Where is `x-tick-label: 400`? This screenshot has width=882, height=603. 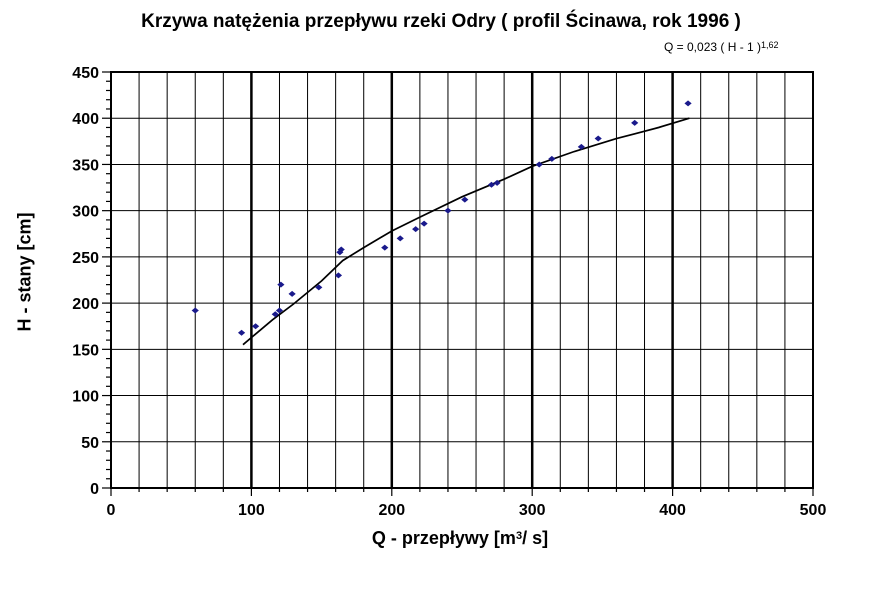 x-tick-label: 400 is located at coordinates (672, 510).